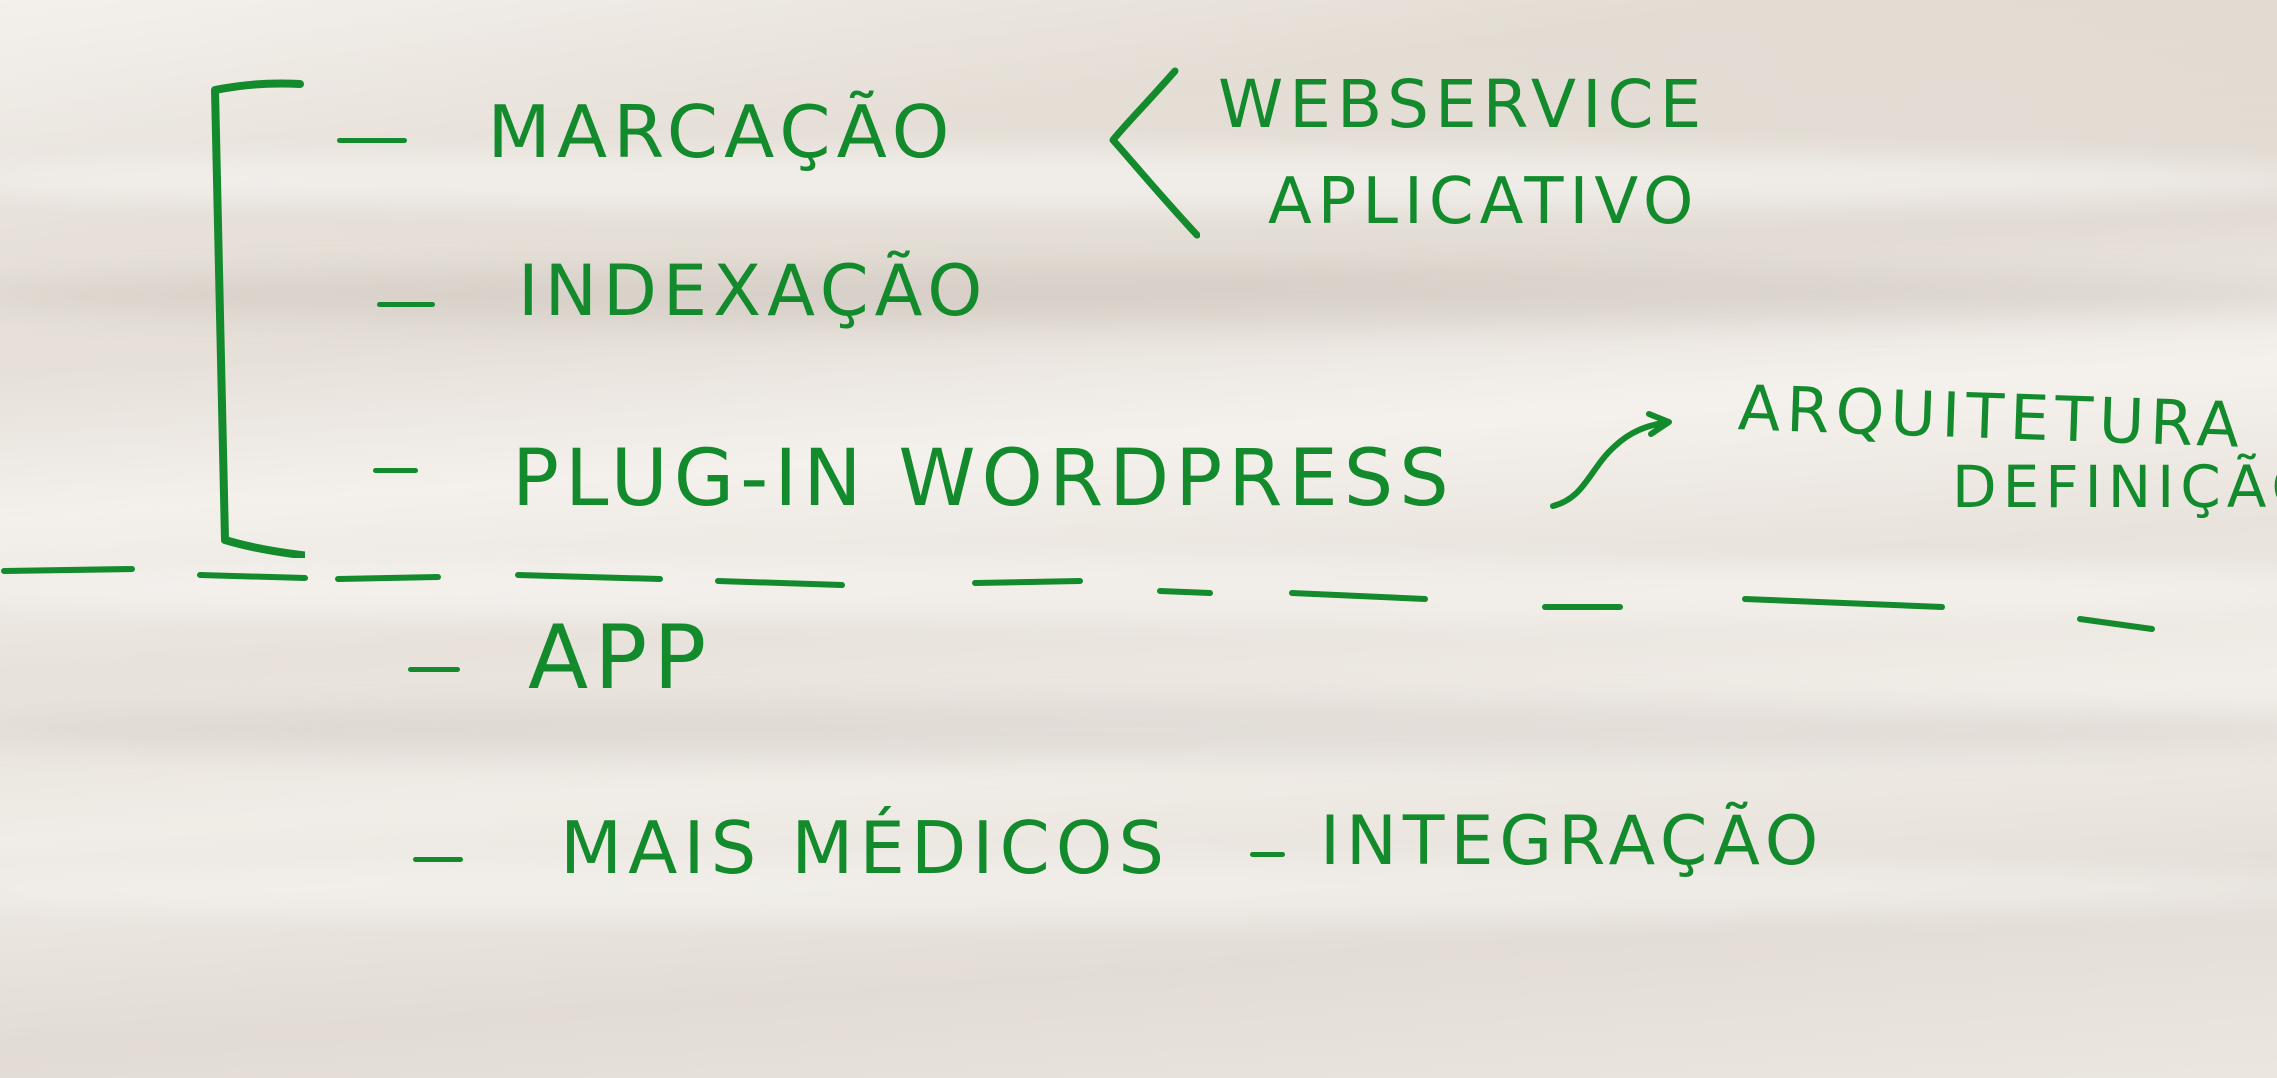 This screenshot has height=1078, width=2277. Describe the element at coordinates (2114, 487) in the screenshot. I see `note-definicao: DEFINIÇÃO` at that location.